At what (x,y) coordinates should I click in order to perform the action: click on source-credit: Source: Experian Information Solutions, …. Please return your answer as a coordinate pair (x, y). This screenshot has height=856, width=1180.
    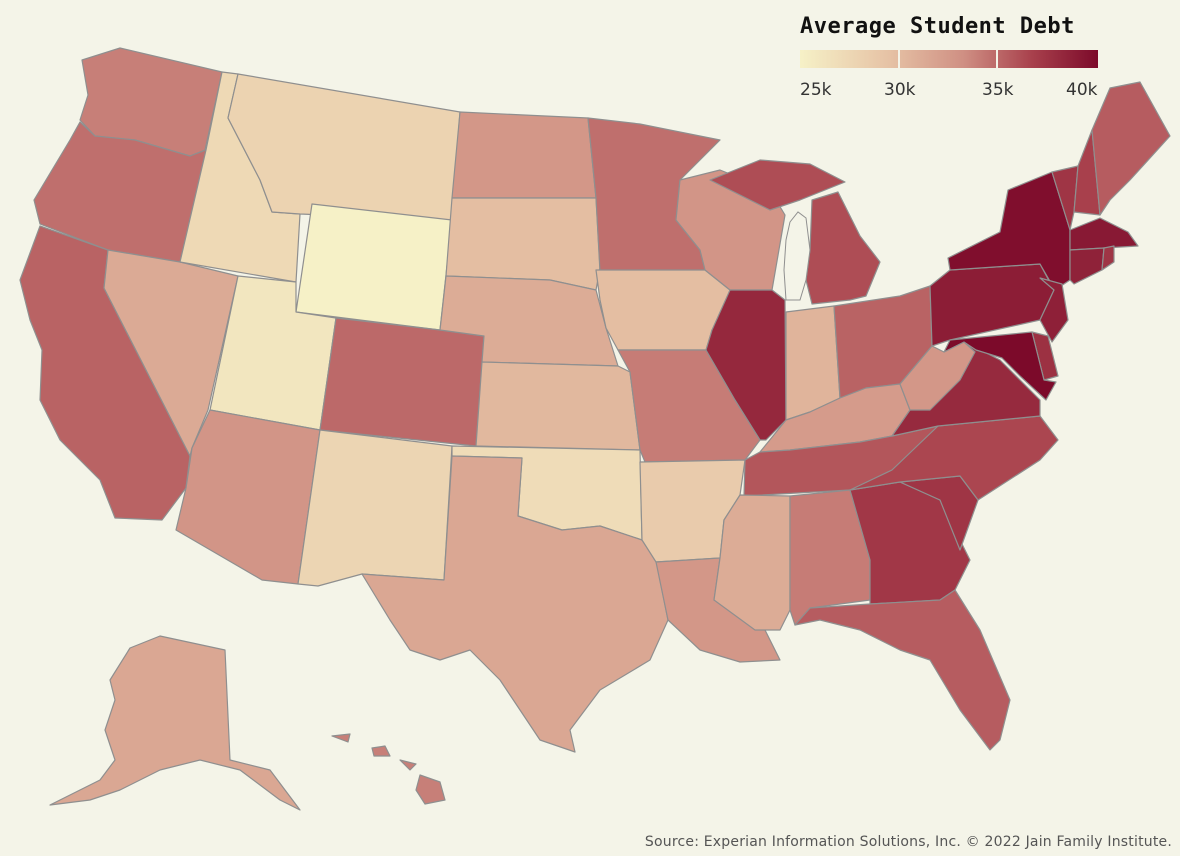
    Looking at the image, I should click on (908, 842).